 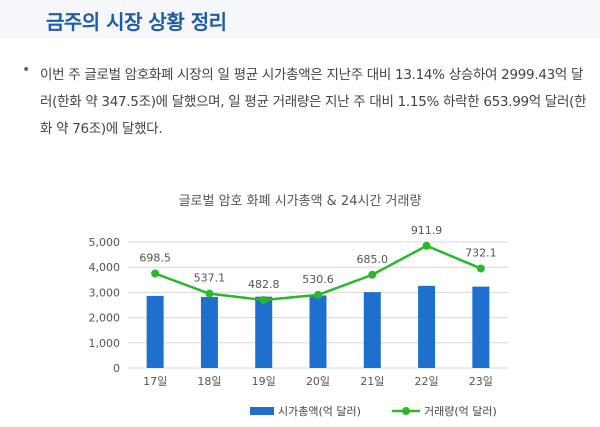 What do you see at coordinates (105, 242) in the screenshot?
I see `y-tick-label: 5,000` at bounding box center [105, 242].